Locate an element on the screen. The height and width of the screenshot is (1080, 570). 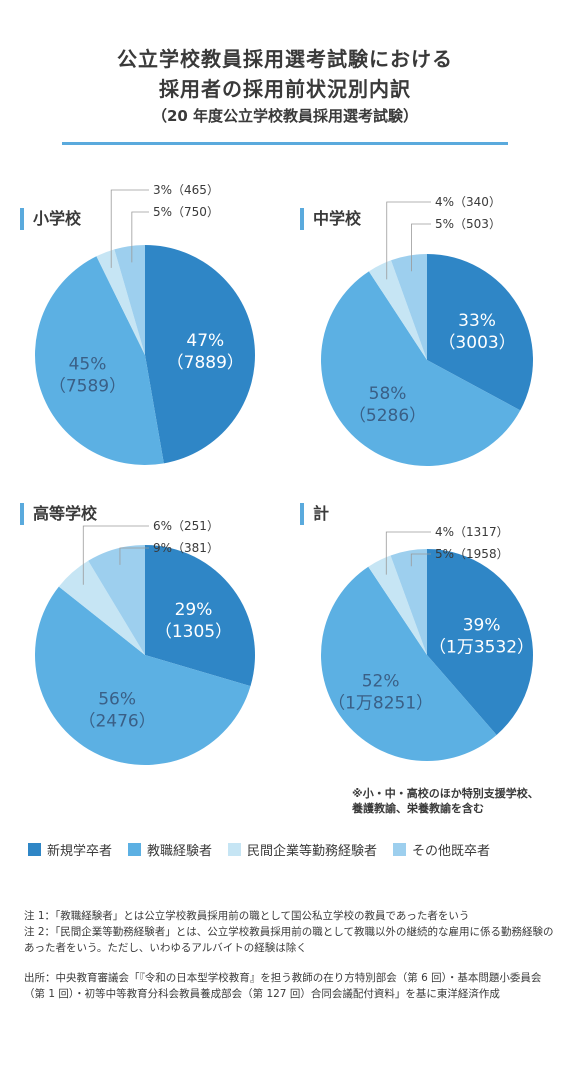
slice-value-label: （2476） is located at coordinates (116, 722).